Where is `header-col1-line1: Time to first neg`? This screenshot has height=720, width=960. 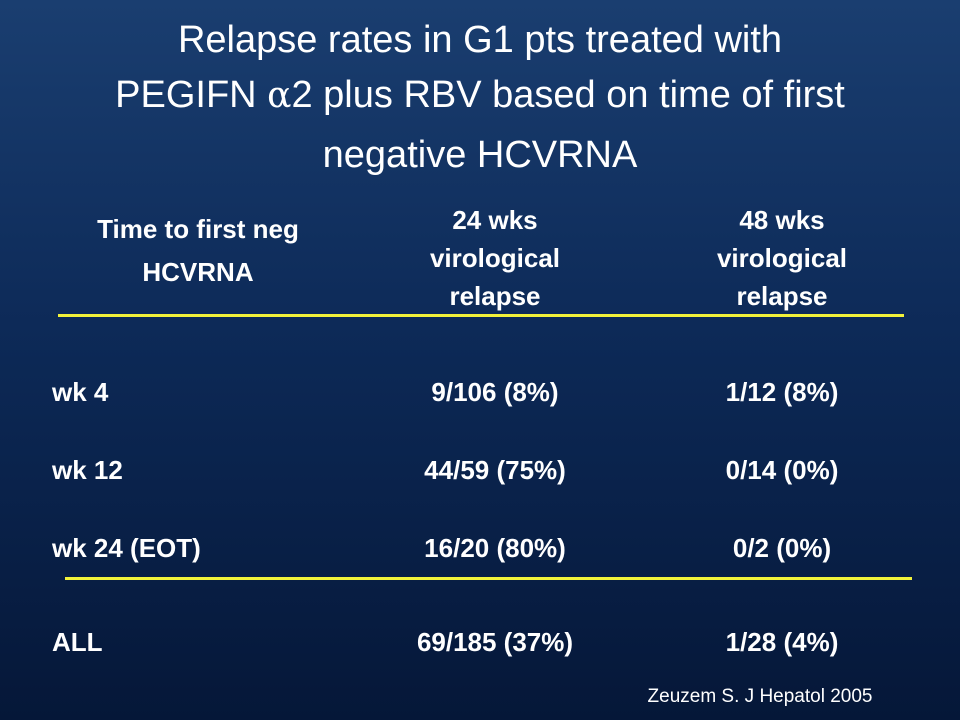
header-col1-line1: Time to first neg is located at coordinates (198, 229).